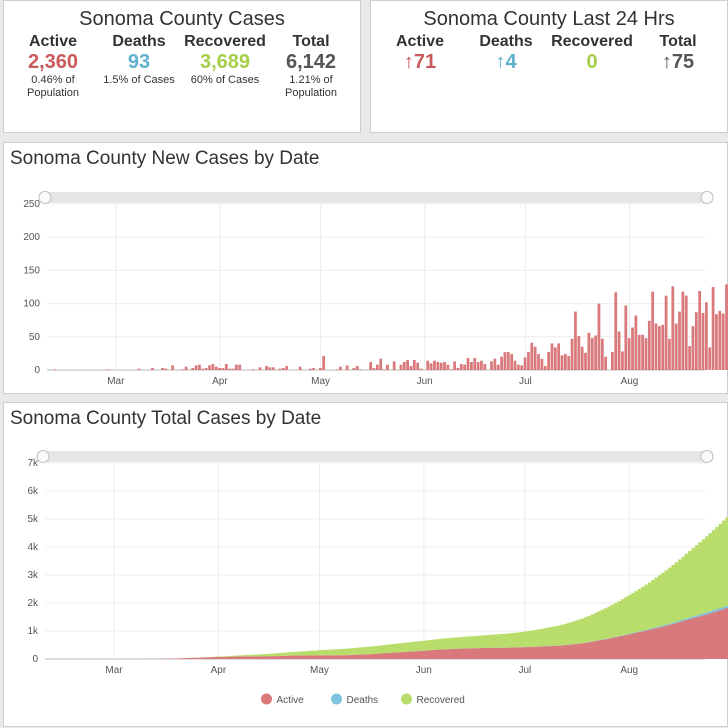 This screenshot has width=728, height=728. I want to click on y-tick-label: 50, so click(35, 337).